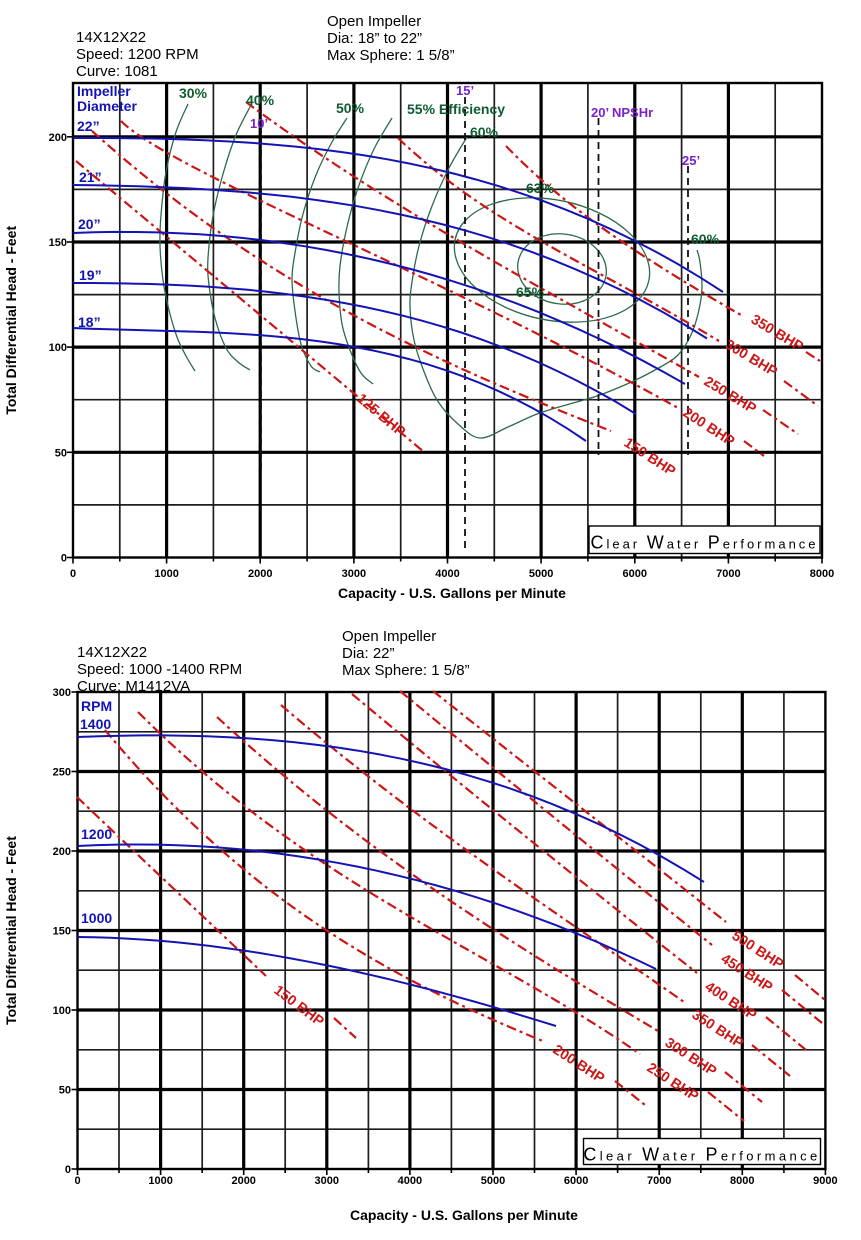 This screenshot has width=861, height=1240. Describe the element at coordinates (530, 292) in the screenshot. I see `svg-text: 65%` at that location.